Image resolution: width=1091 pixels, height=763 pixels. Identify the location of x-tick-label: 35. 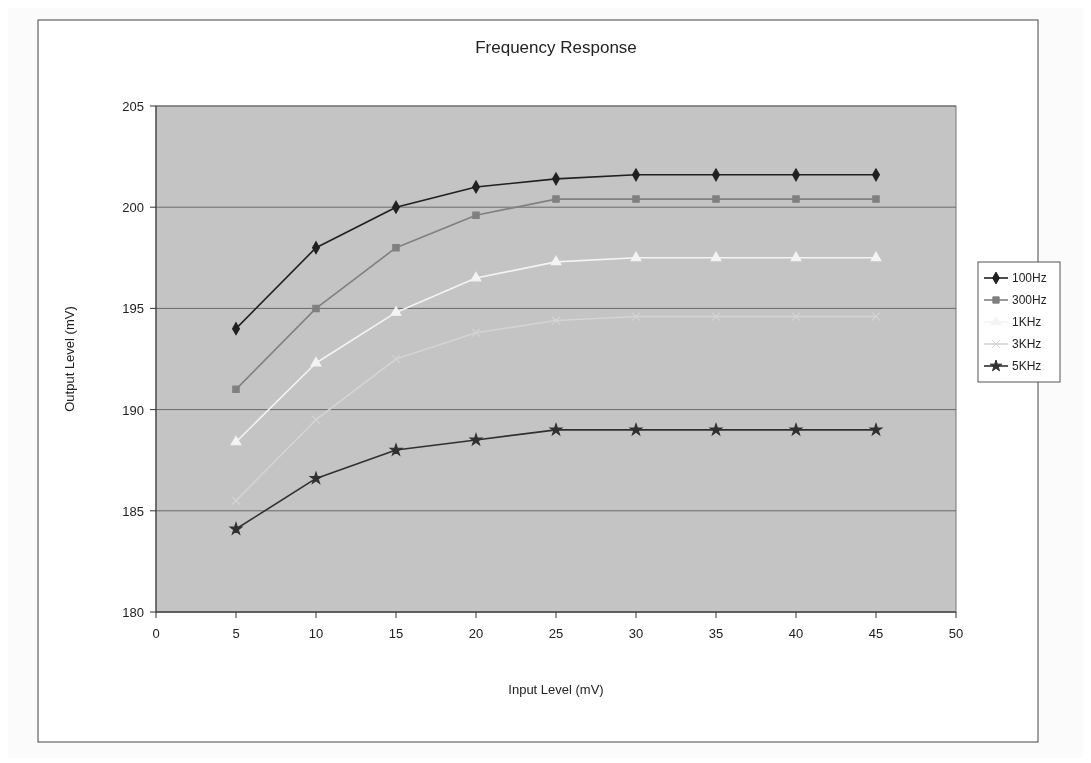
(716, 633).